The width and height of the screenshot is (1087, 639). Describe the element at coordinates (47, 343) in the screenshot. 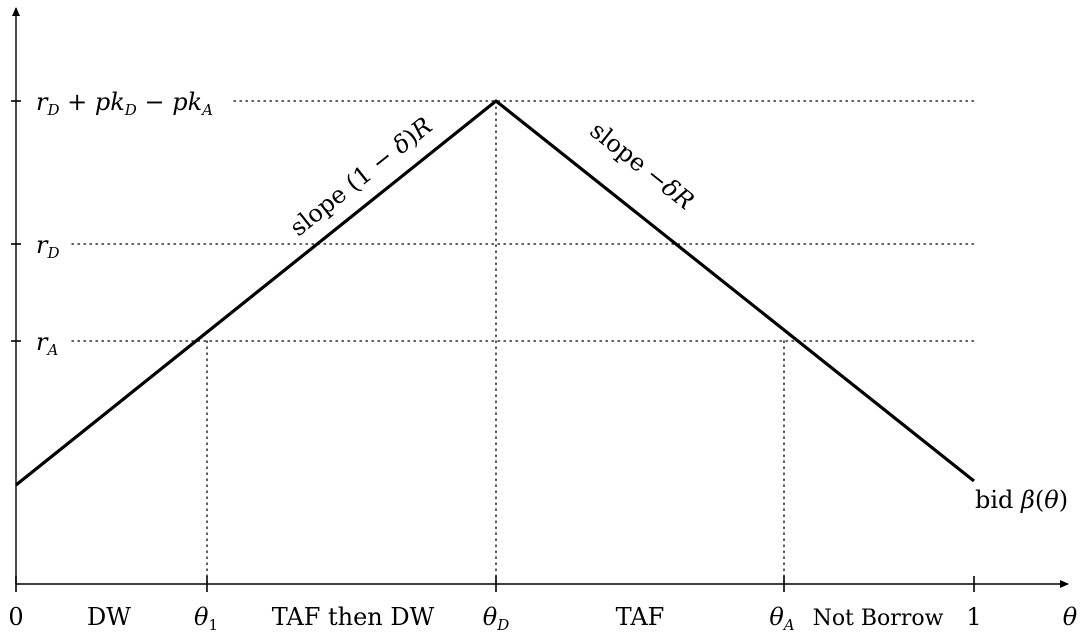

I see `y-label-rA: rA` at that location.